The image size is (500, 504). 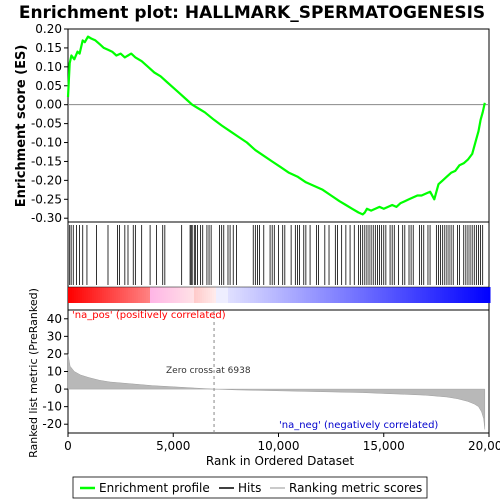 I want to click on metric-tick-label: 0, so click(x=58, y=389).